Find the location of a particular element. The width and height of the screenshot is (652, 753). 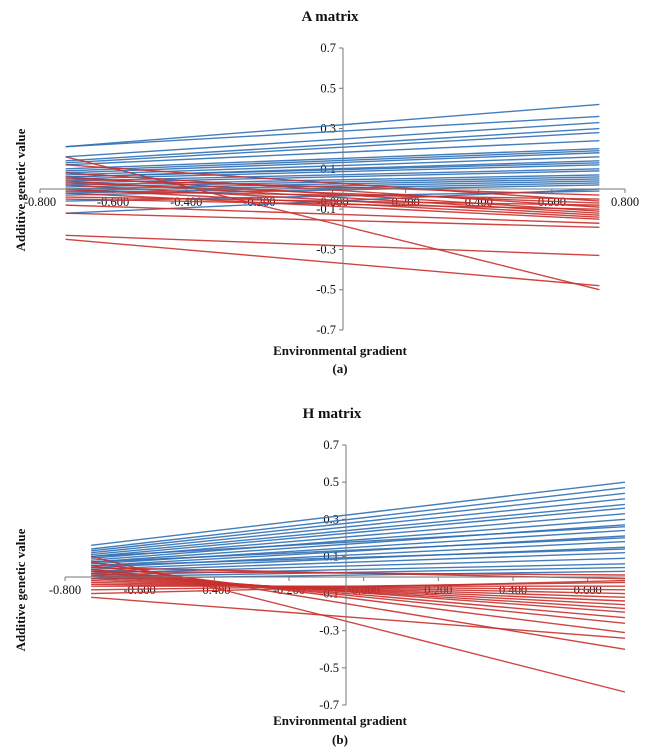

y-tick-label: -0.3 is located at coordinates (329, 631).